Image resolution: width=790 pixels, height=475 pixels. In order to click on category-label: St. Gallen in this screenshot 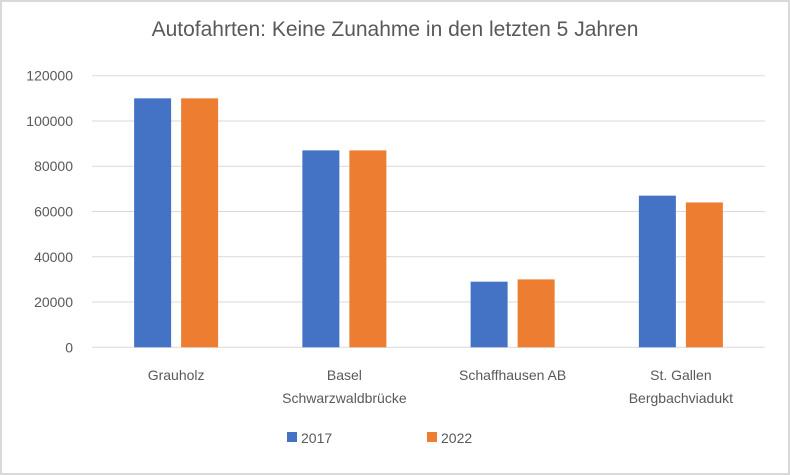, I will do `click(680, 375)`.